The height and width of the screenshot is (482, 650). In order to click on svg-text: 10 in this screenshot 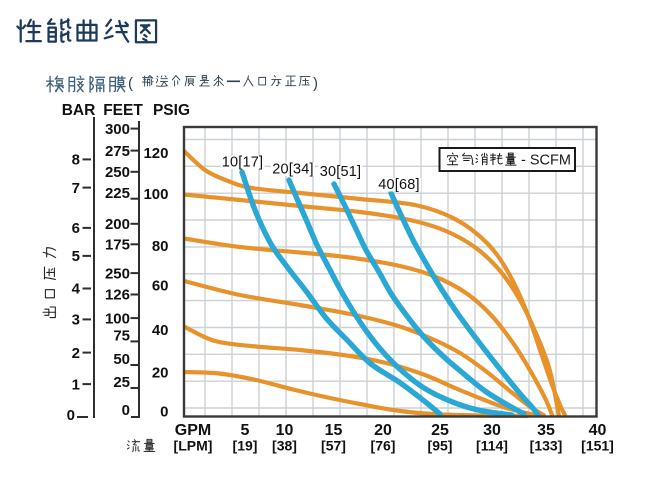, I will do `click(285, 430)`.